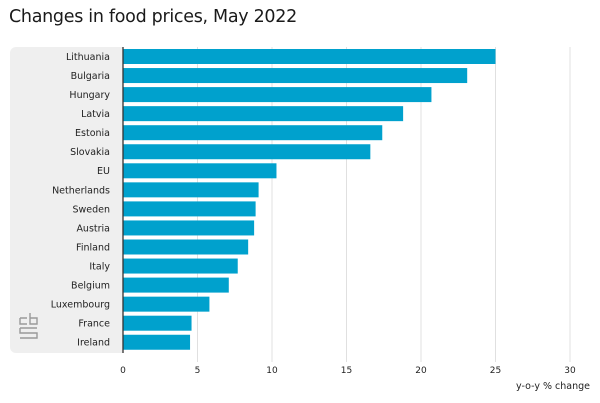 The height and width of the screenshot is (403, 600). I want to click on category-label: Finland, so click(93, 247).